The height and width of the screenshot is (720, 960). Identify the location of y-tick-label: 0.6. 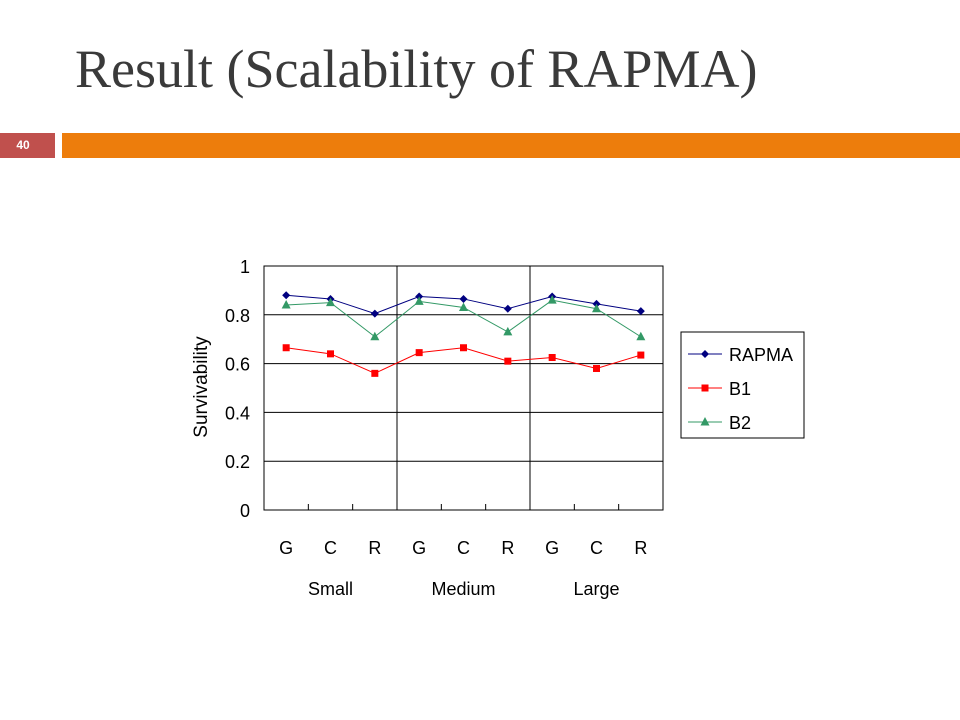
(237, 365).